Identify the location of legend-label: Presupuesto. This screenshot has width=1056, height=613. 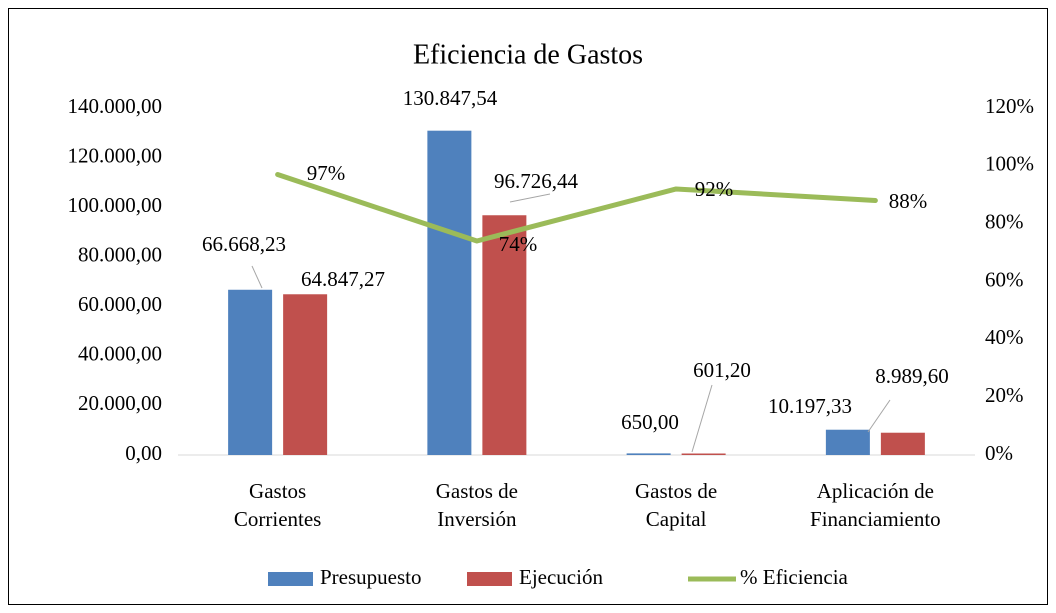
(371, 577).